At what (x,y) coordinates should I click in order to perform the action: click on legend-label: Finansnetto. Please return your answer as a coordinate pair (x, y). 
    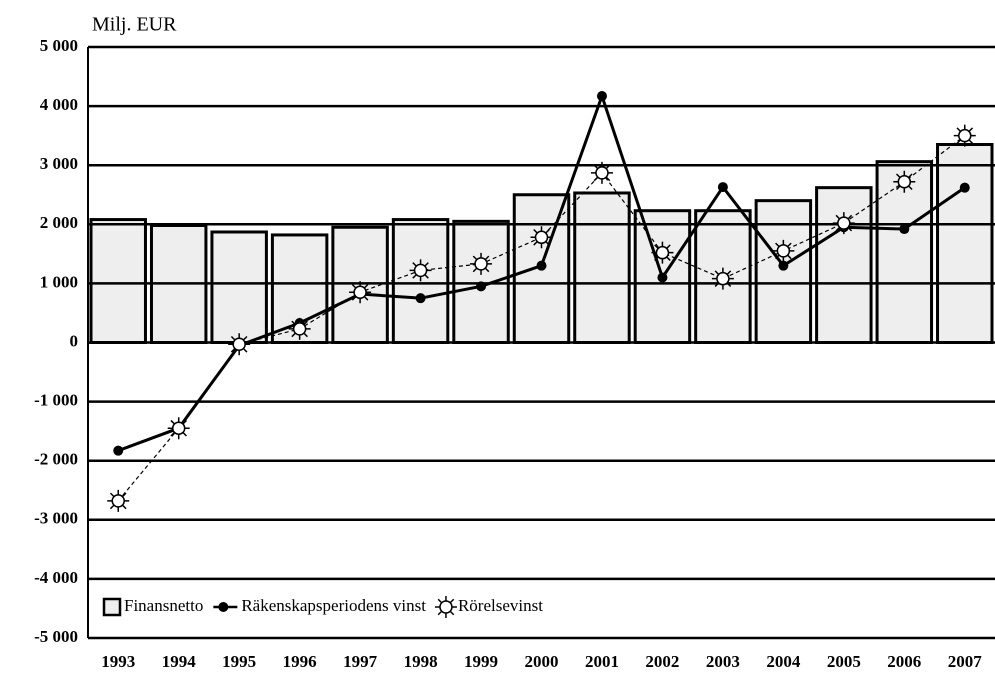
    Looking at the image, I should click on (163, 605).